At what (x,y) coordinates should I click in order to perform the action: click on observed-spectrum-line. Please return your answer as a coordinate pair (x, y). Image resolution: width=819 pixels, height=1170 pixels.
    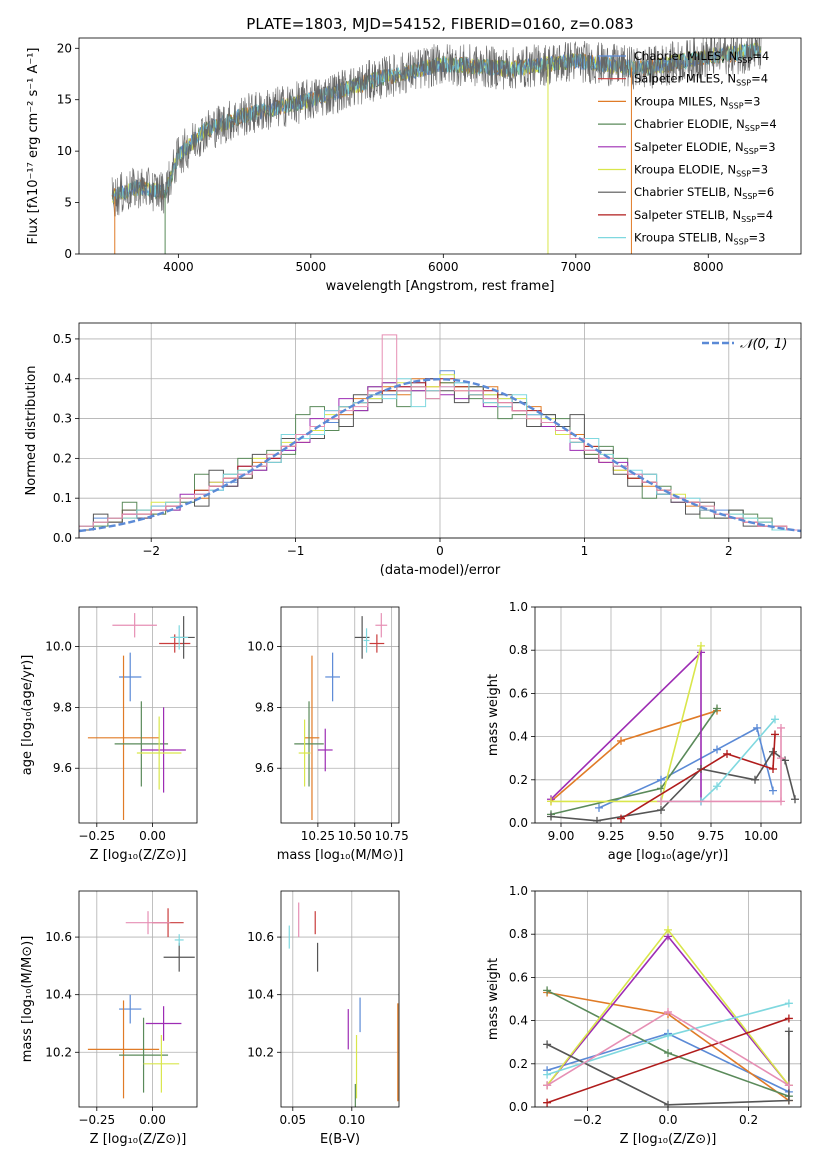
    Looking at the image, I should click on (436, 127).